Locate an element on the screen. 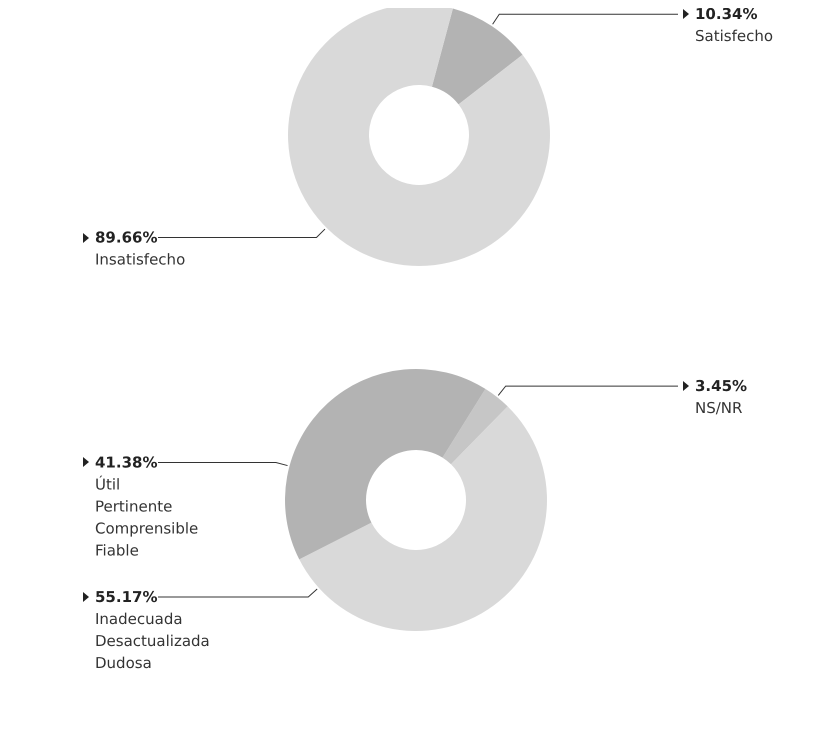  slice-label: NS/NR is located at coordinates (718, 408).